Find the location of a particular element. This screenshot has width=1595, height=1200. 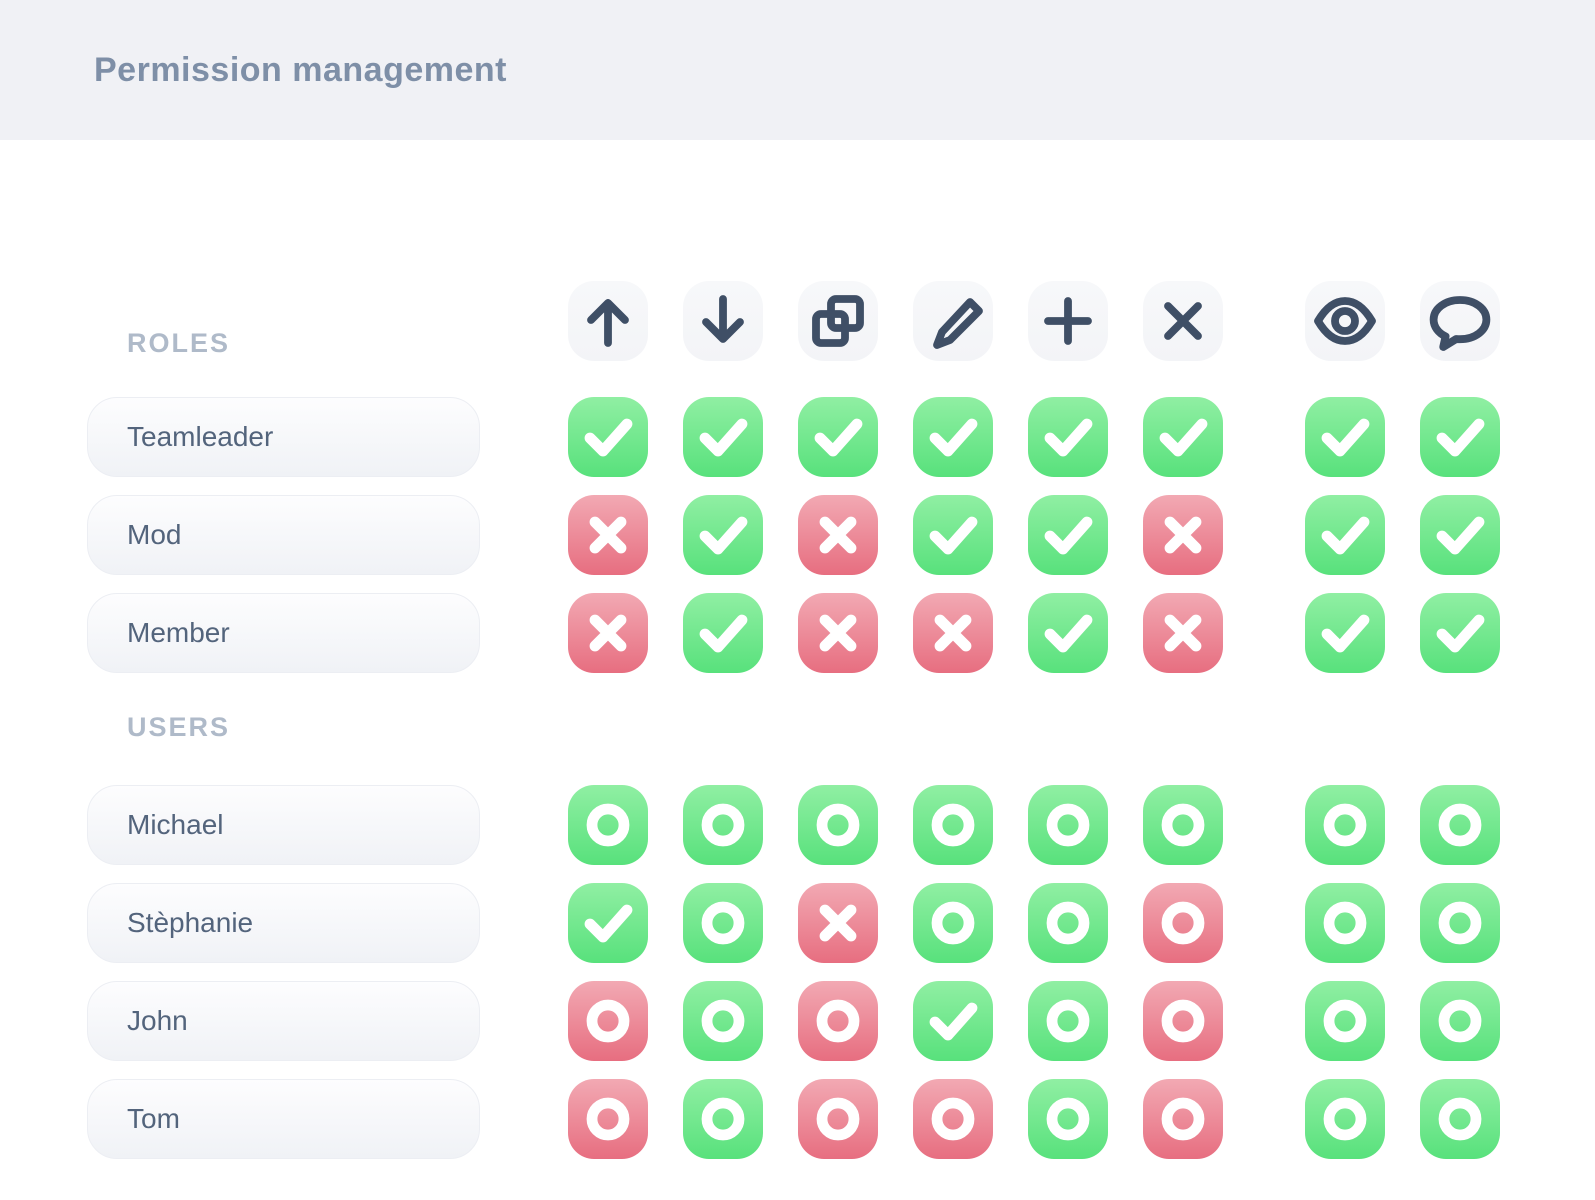

role-pill-1: Mod is located at coordinates (283, 535).